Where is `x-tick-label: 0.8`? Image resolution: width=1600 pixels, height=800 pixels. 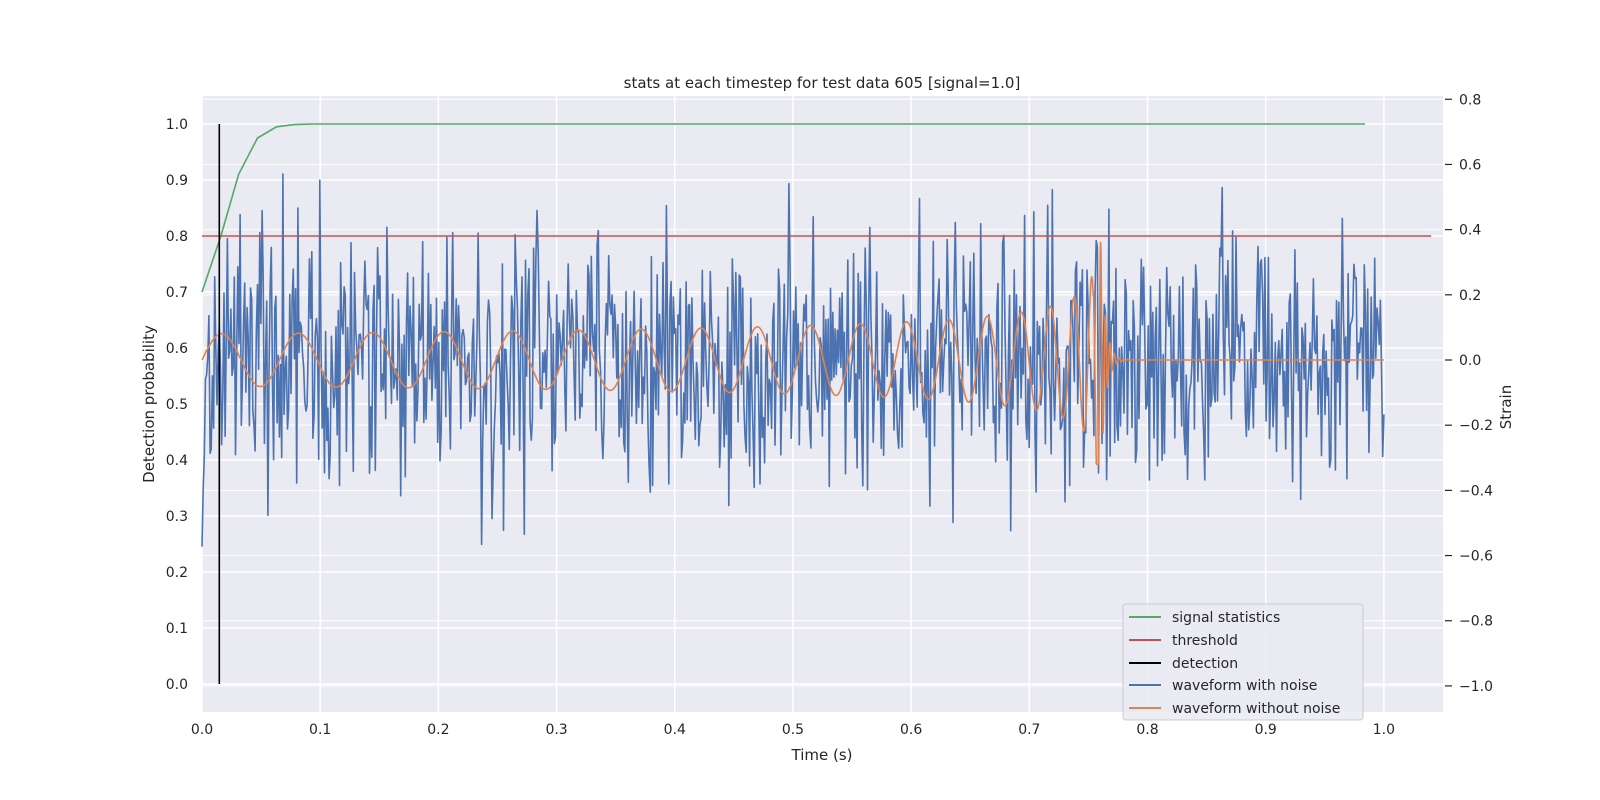
x-tick-label: 0.8 is located at coordinates (1147, 730).